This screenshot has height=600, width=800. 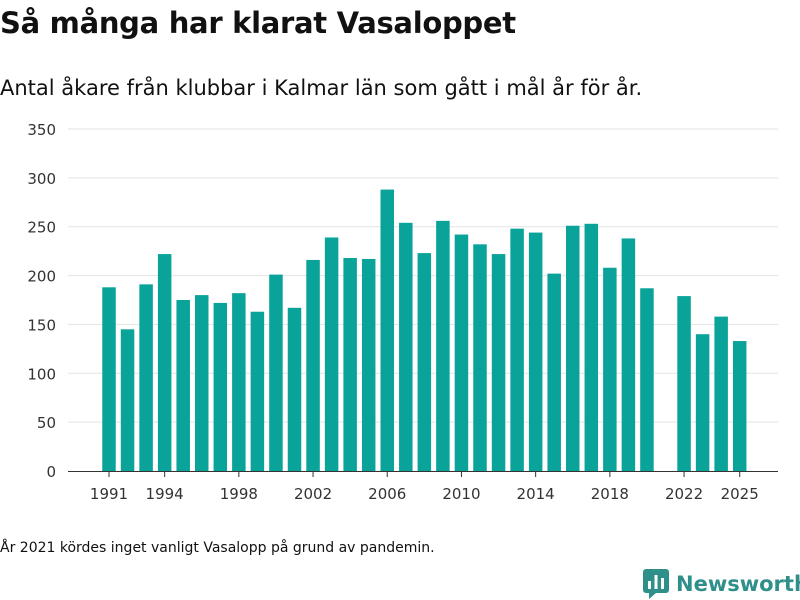 What do you see at coordinates (535, 351) in the screenshot?
I see `bar-2014` at bounding box center [535, 351].